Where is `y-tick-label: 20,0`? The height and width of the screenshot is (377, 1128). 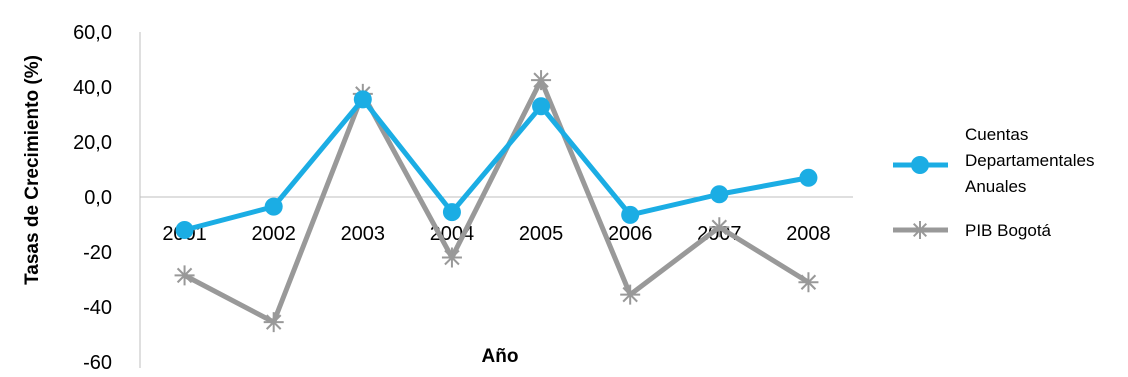 y-tick-label: 20,0 is located at coordinates (92, 143).